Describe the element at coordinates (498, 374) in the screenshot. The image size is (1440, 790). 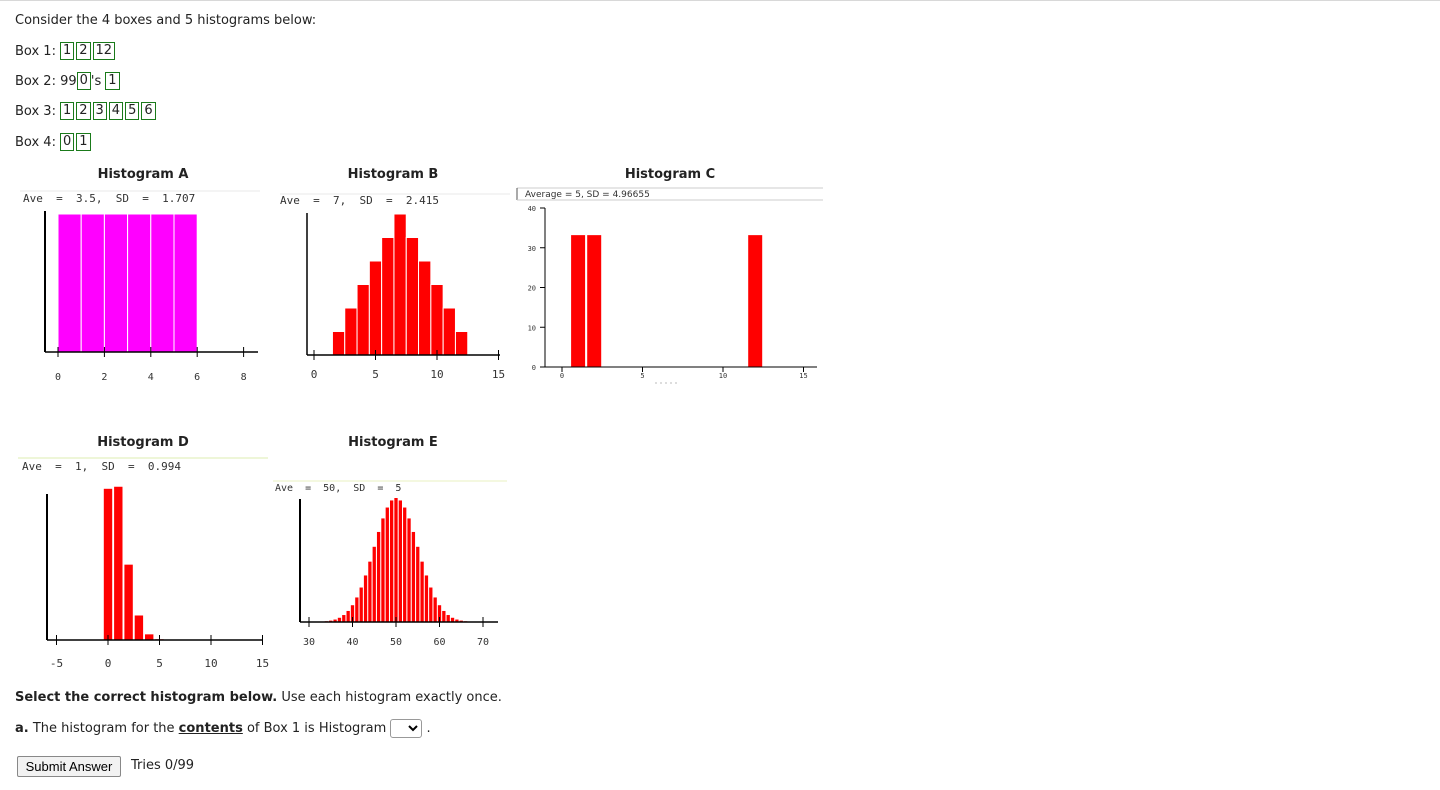
I see `tick-label: 15` at that location.